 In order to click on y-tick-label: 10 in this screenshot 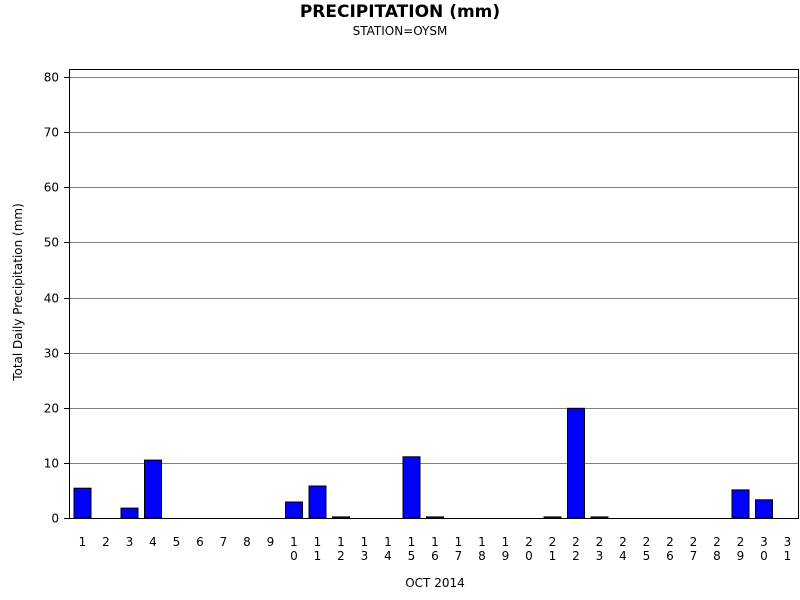, I will do `click(51, 464)`.